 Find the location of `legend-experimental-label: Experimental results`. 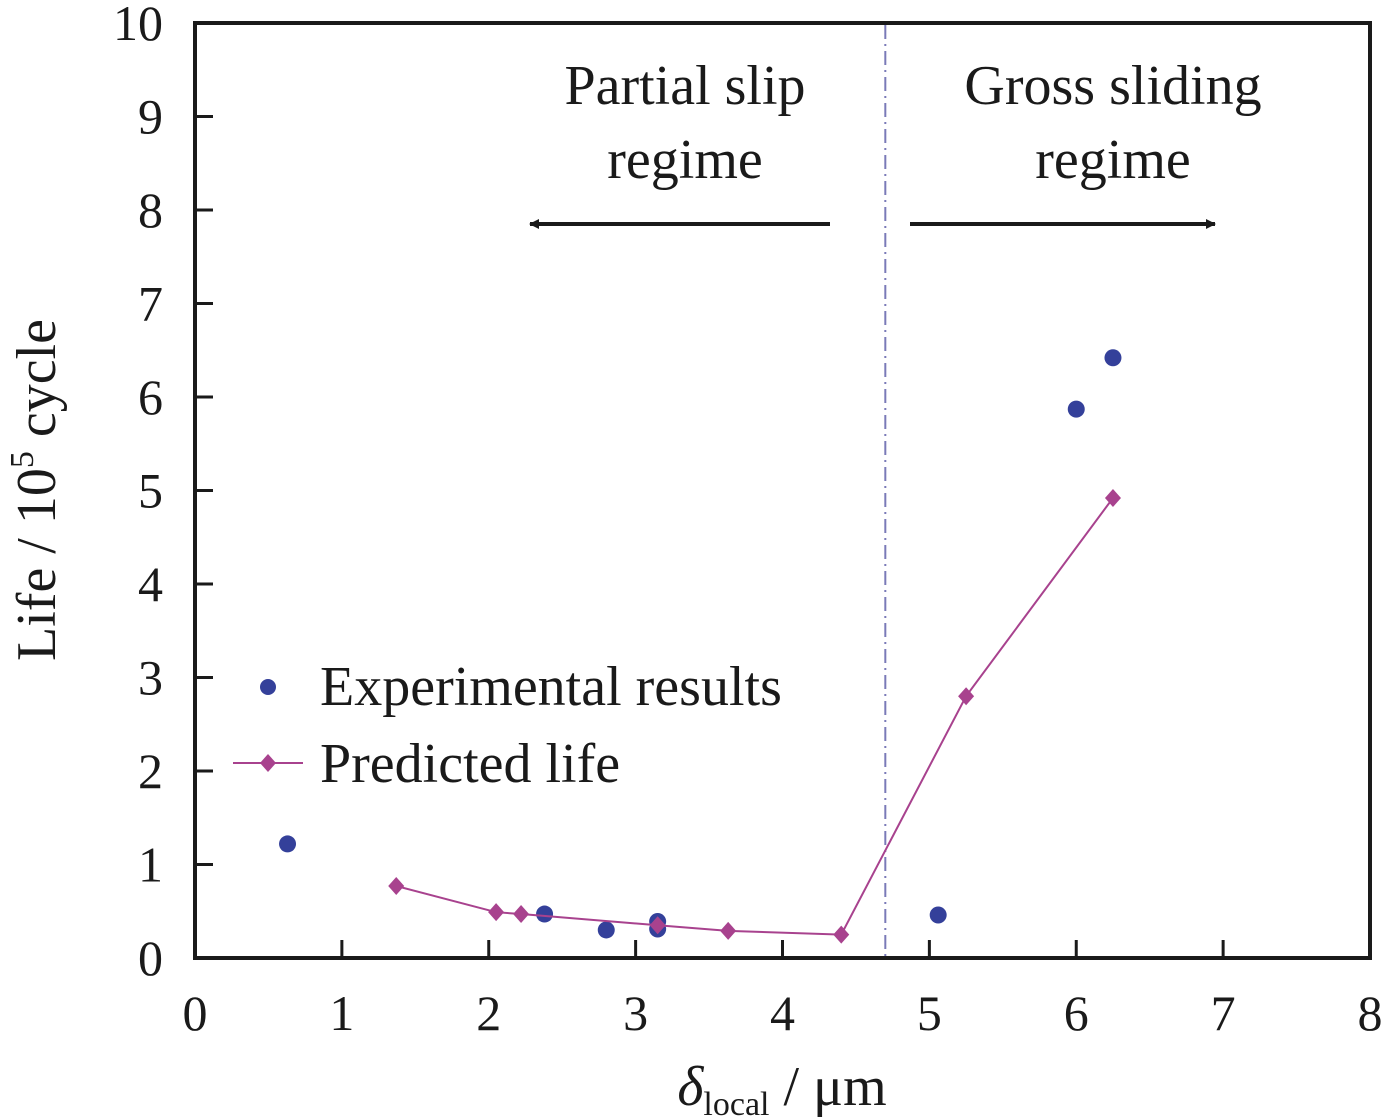

legend-experimental-label: Experimental results is located at coordinates (551, 687).